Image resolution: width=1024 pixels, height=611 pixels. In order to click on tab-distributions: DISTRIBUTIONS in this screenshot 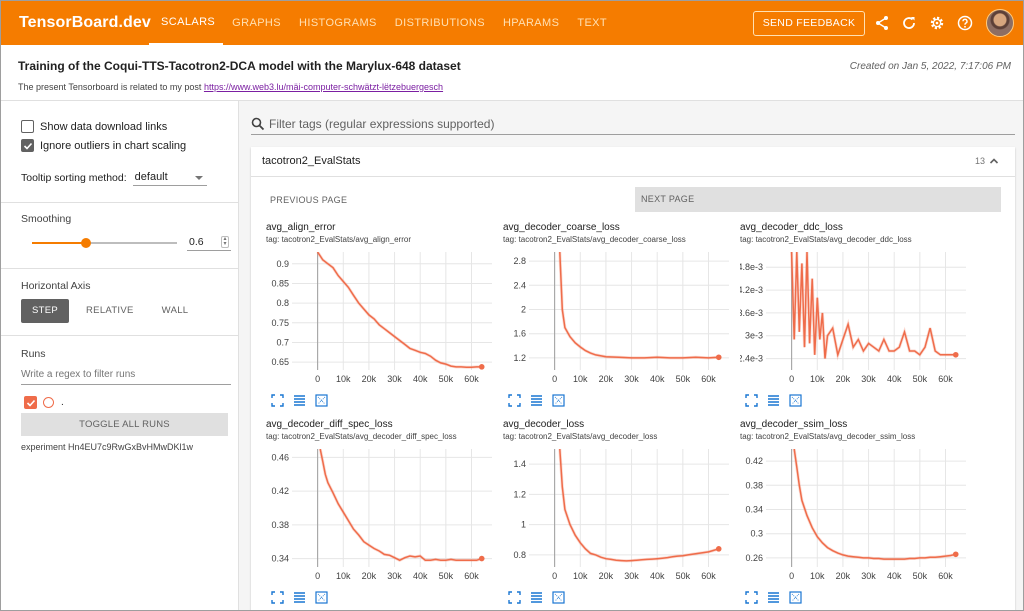, I will do `click(439, 23)`.